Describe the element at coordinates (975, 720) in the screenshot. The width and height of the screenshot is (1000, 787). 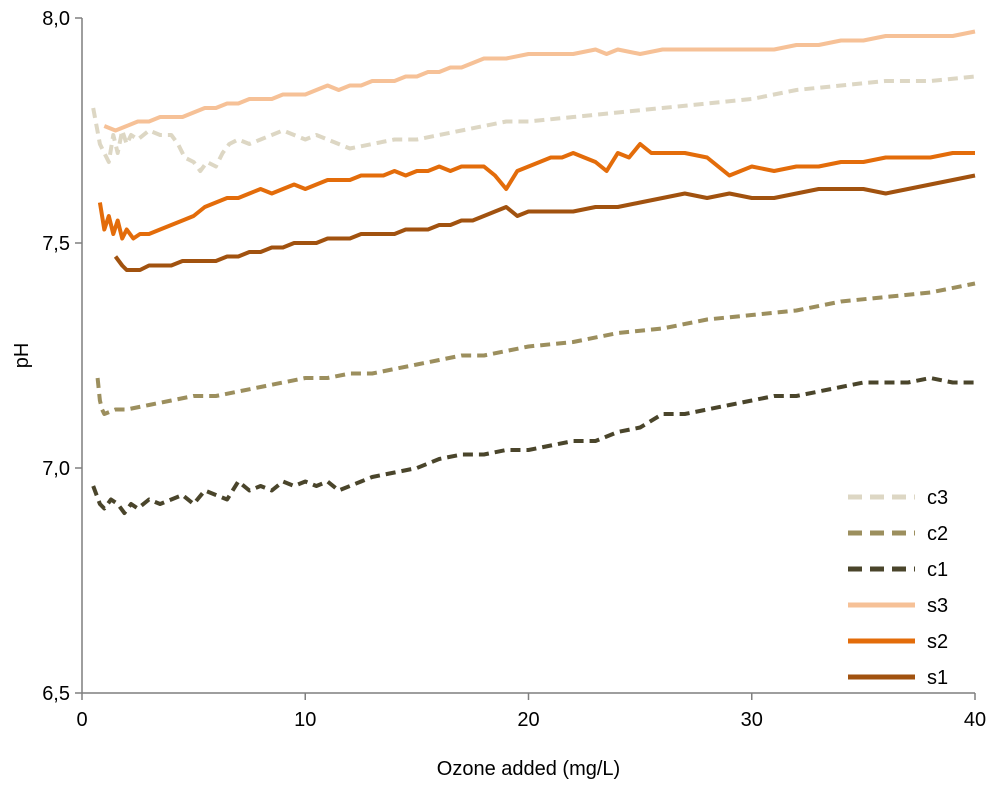
I see `x-tick-label: 40` at that location.